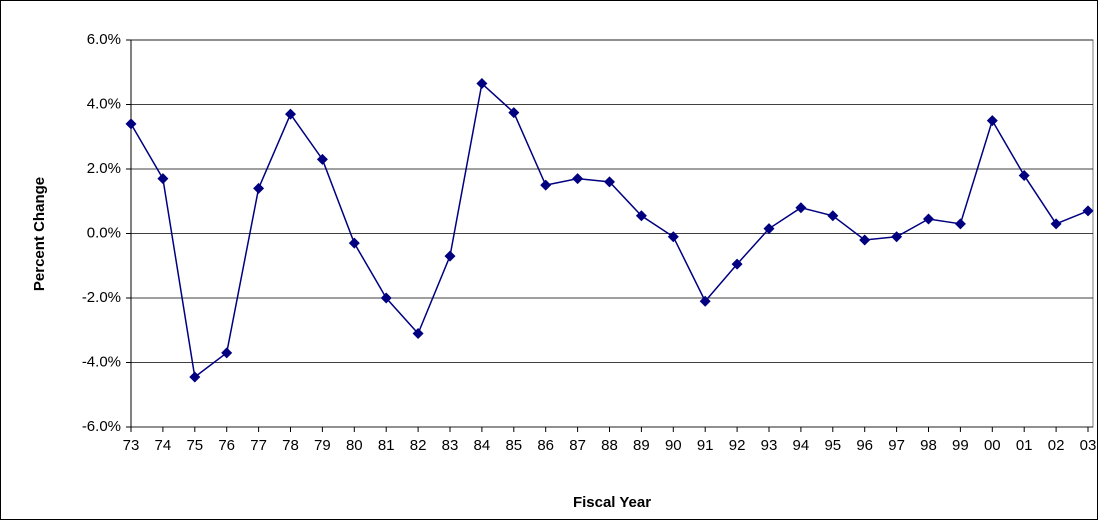  Describe the element at coordinates (960, 445) in the screenshot. I see `x-tick-label: 99` at that location.